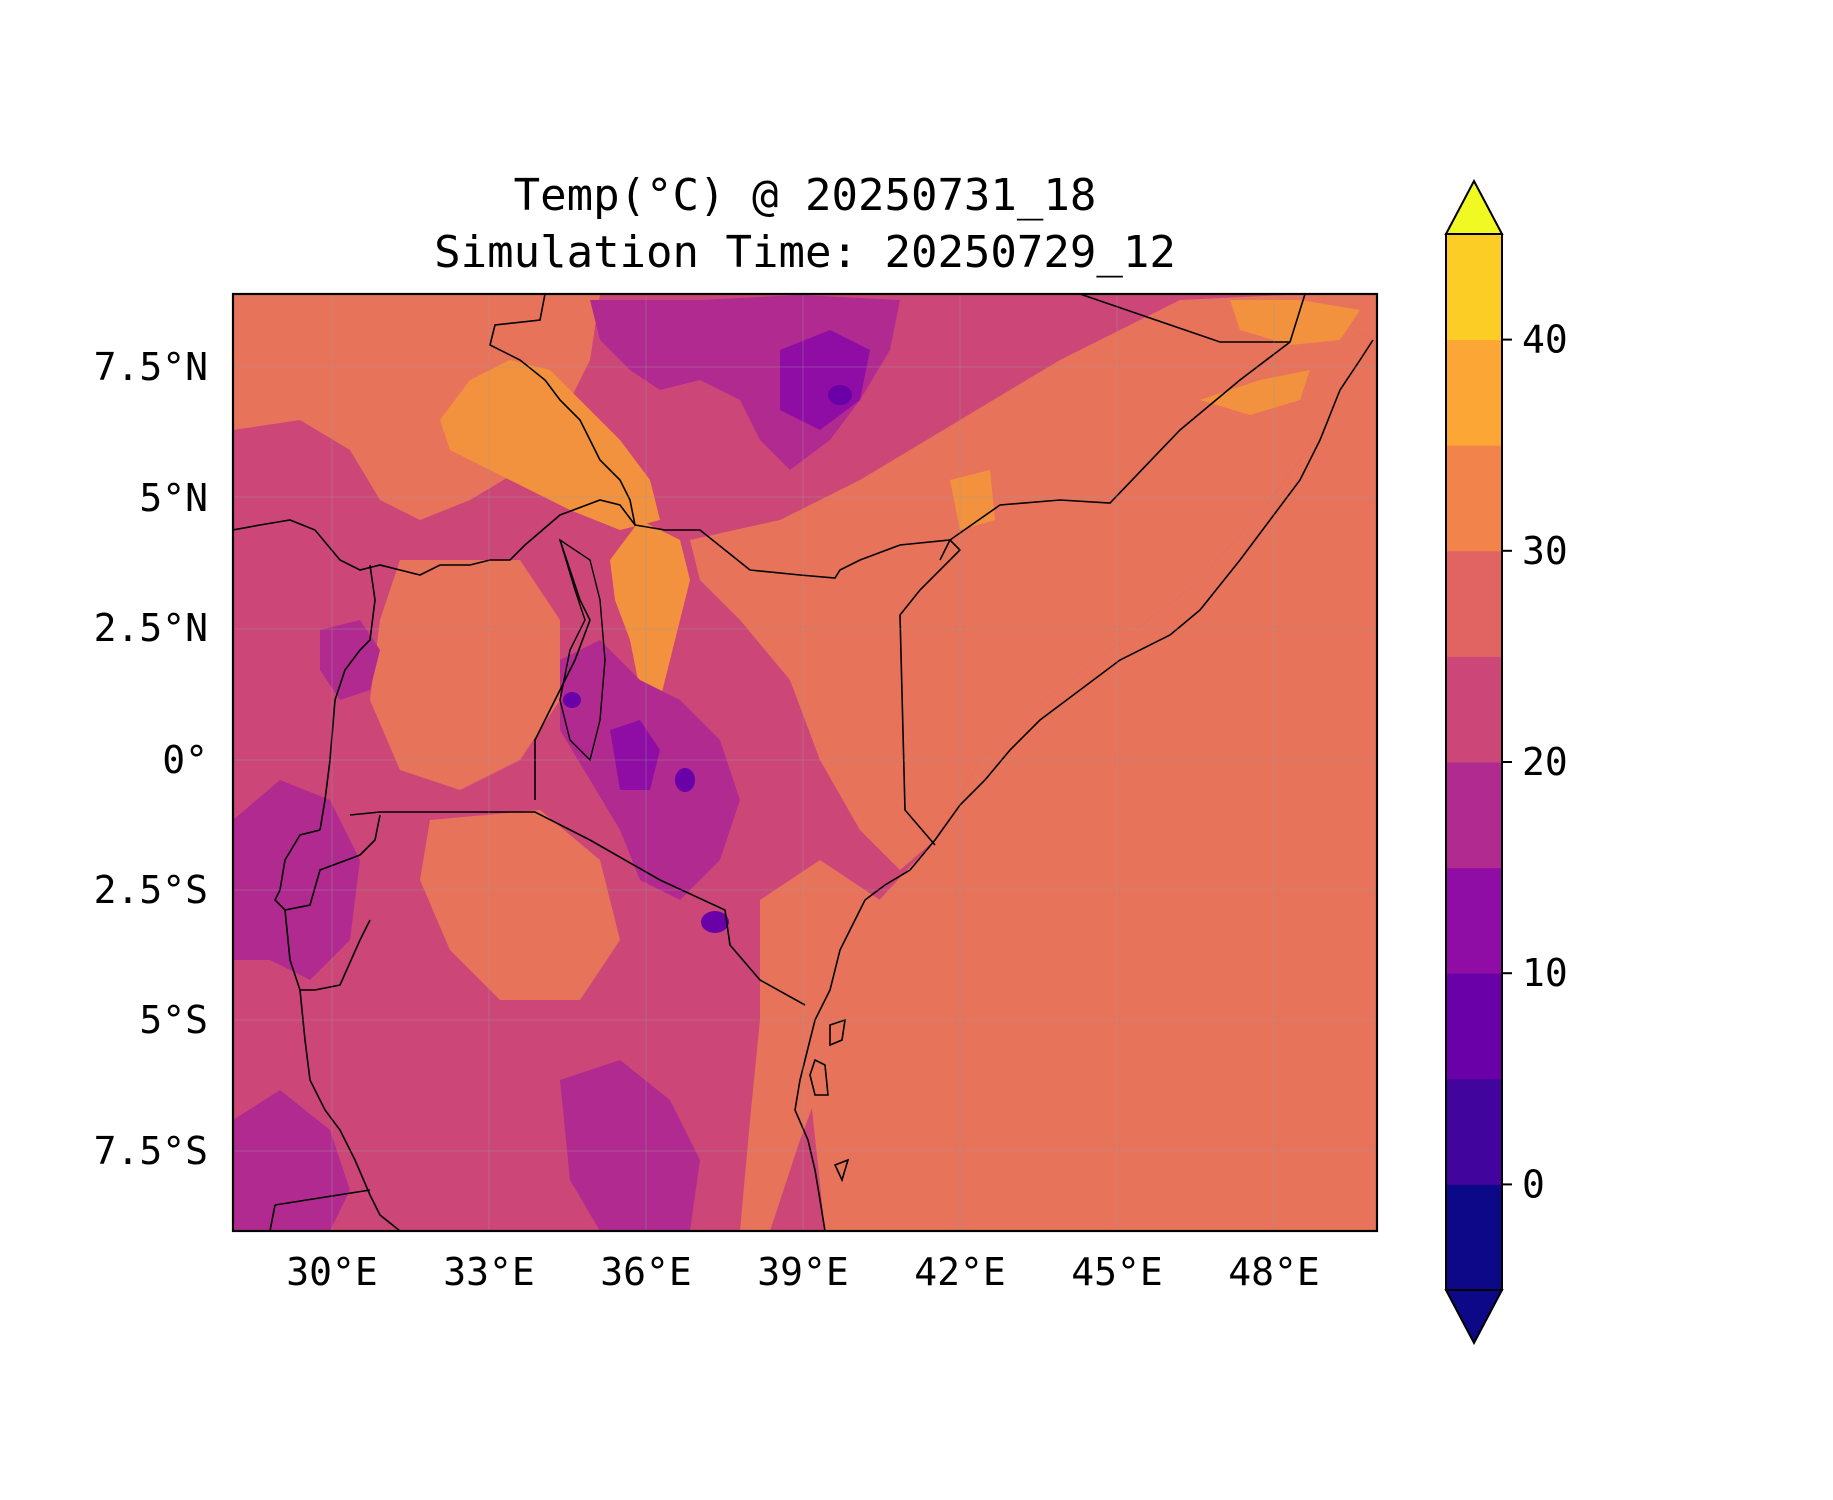  I want to click on lon-tick-label: 42°E, so click(960, 1272).